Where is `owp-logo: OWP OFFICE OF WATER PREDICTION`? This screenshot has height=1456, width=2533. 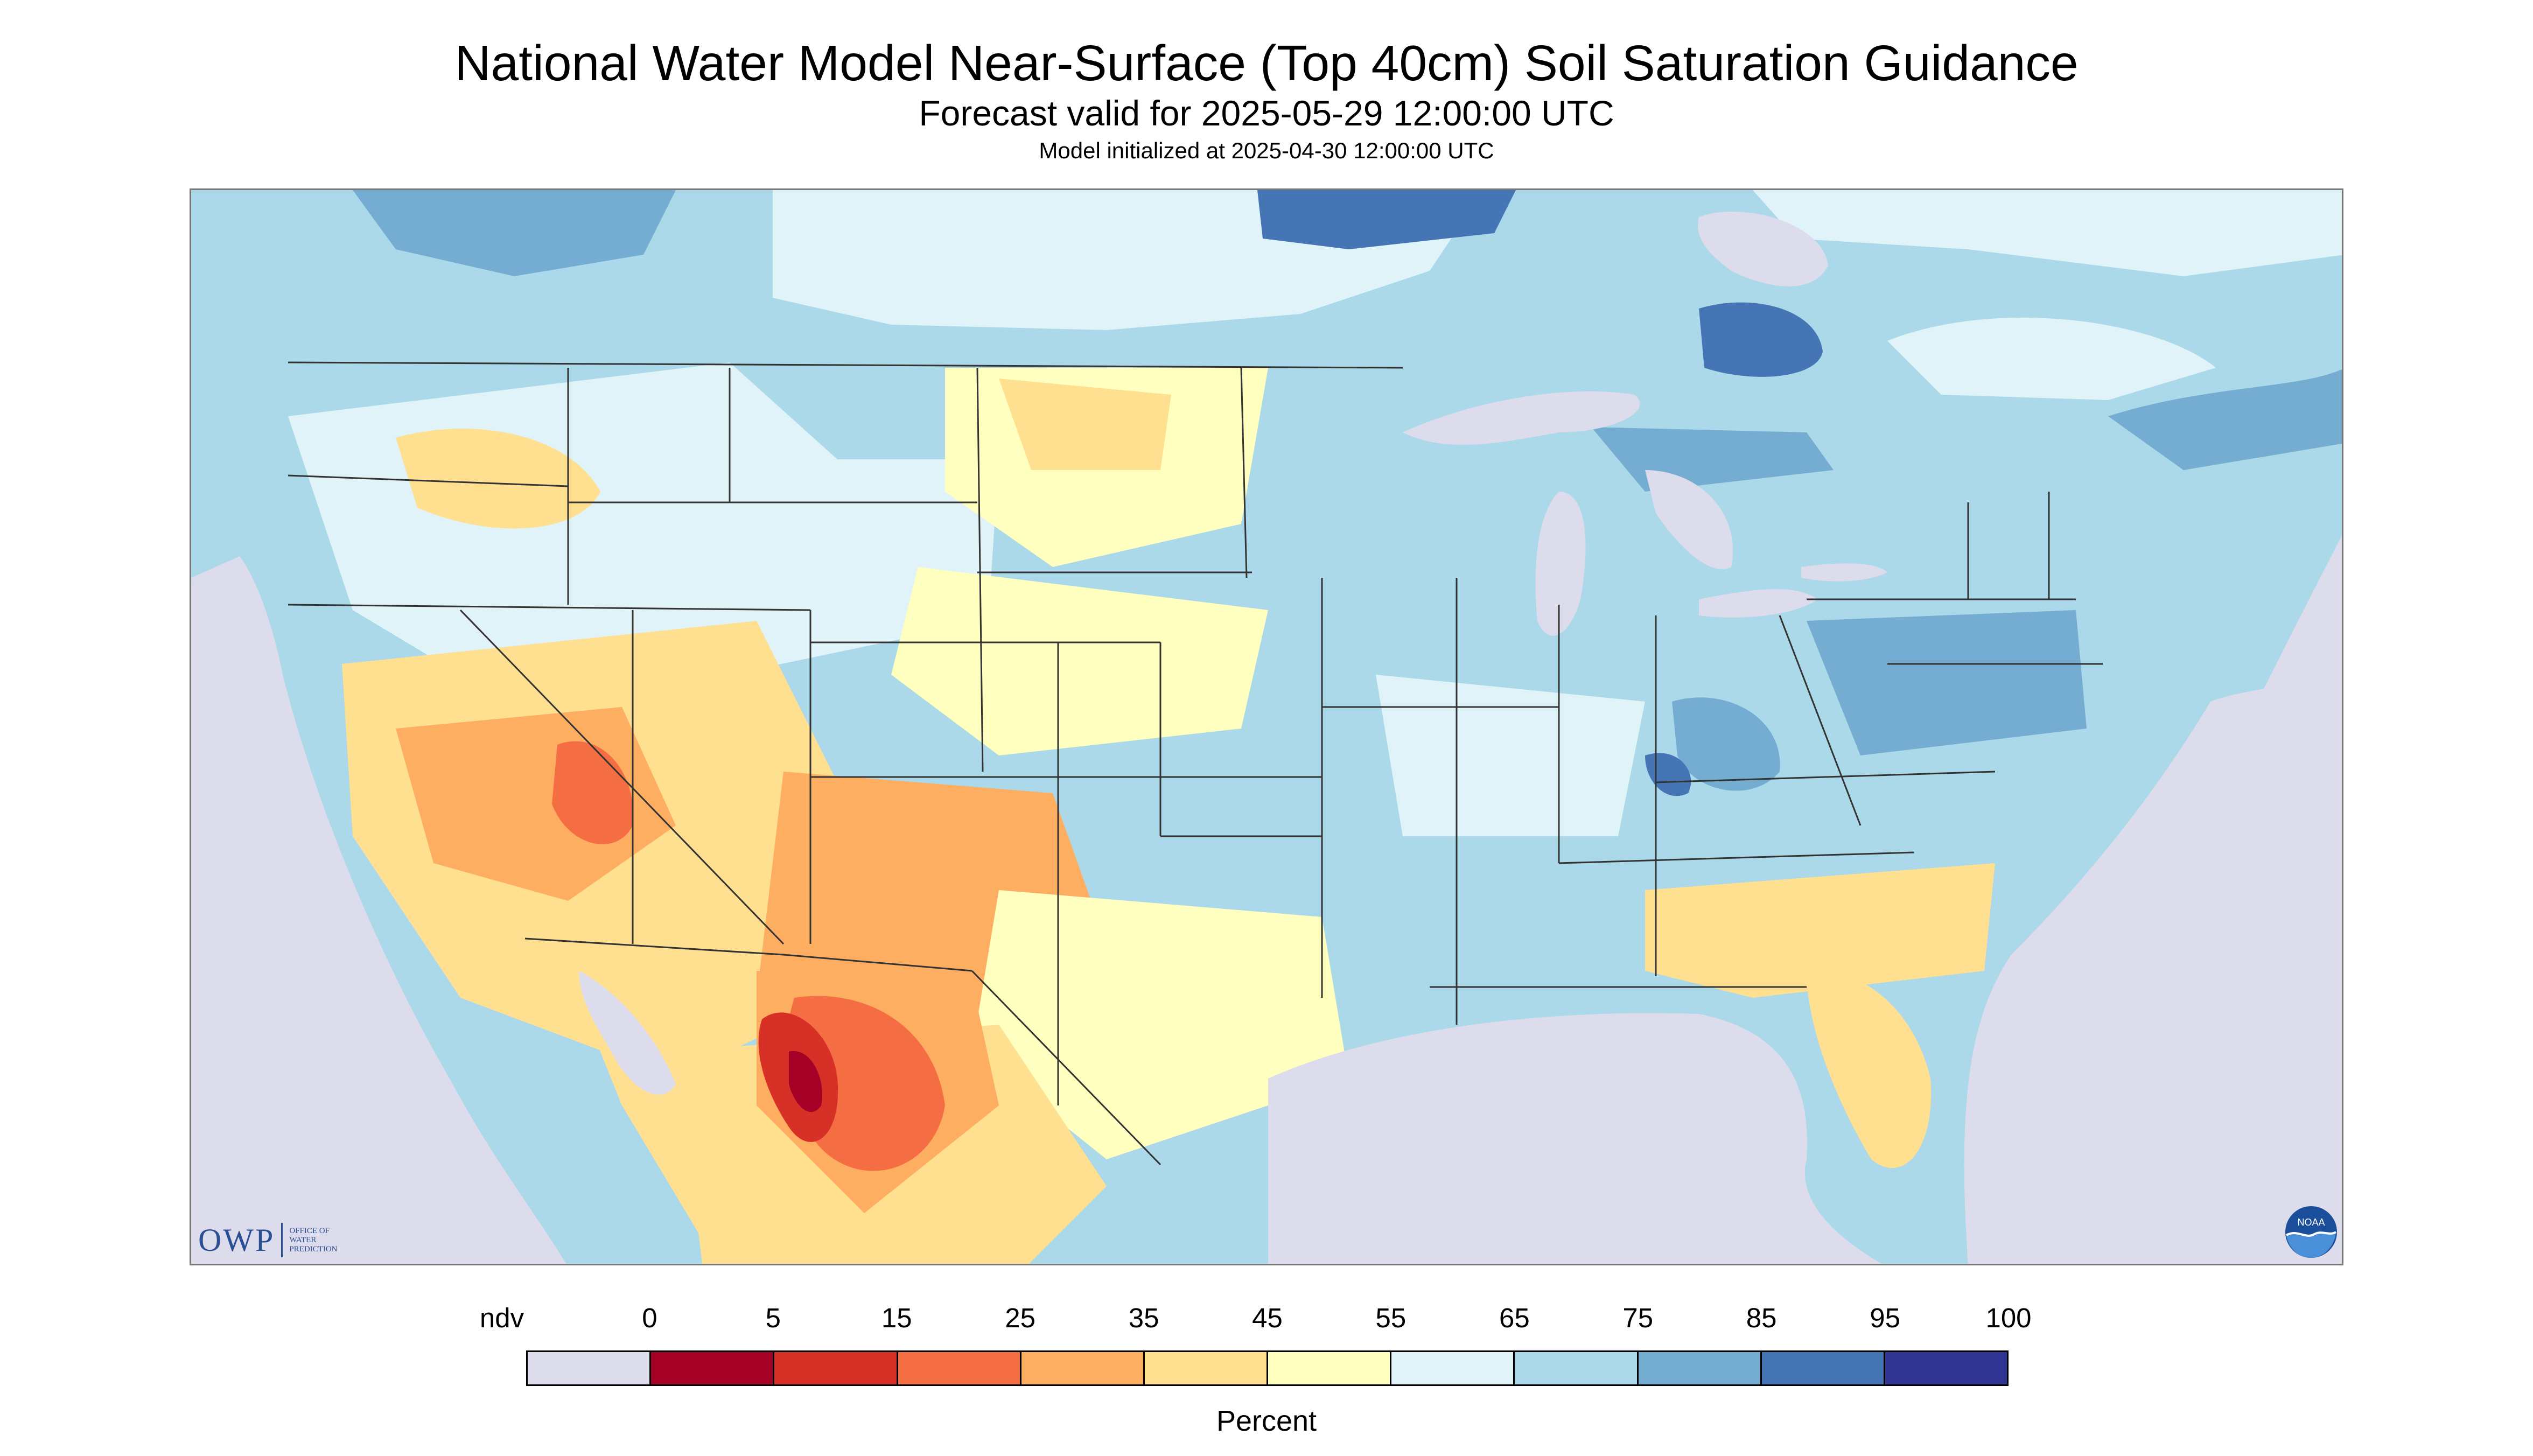 owp-logo: OWP OFFICE OF WATER PREDICTION is located at coordinates (268, 1240).